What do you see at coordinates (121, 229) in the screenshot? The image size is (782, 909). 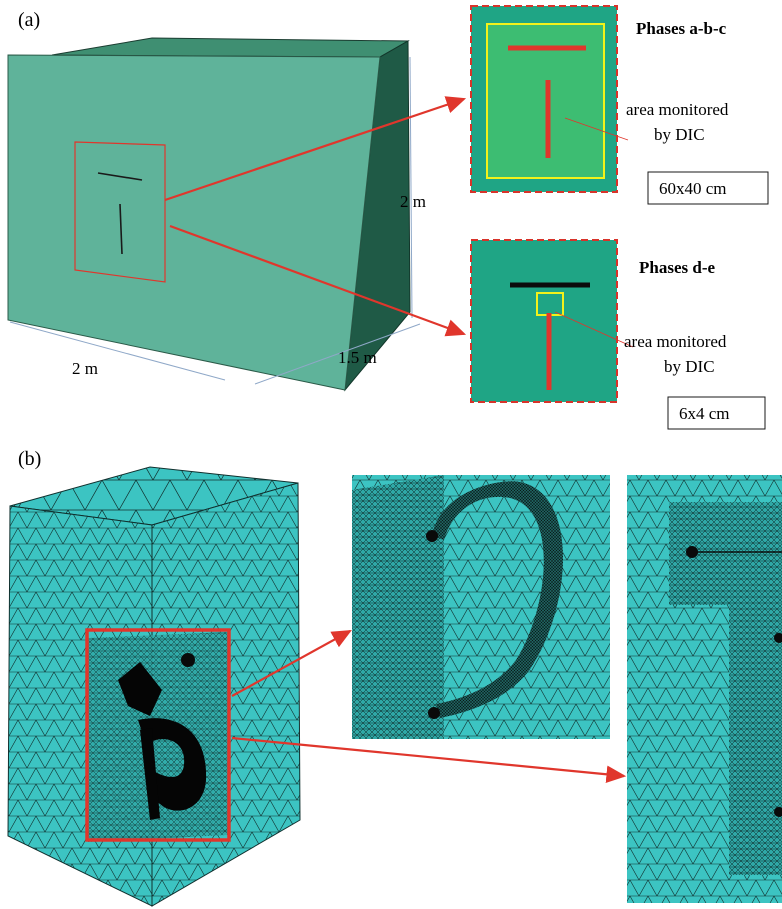 I see `block-crack-vertical` at bounding box center [121, 229].